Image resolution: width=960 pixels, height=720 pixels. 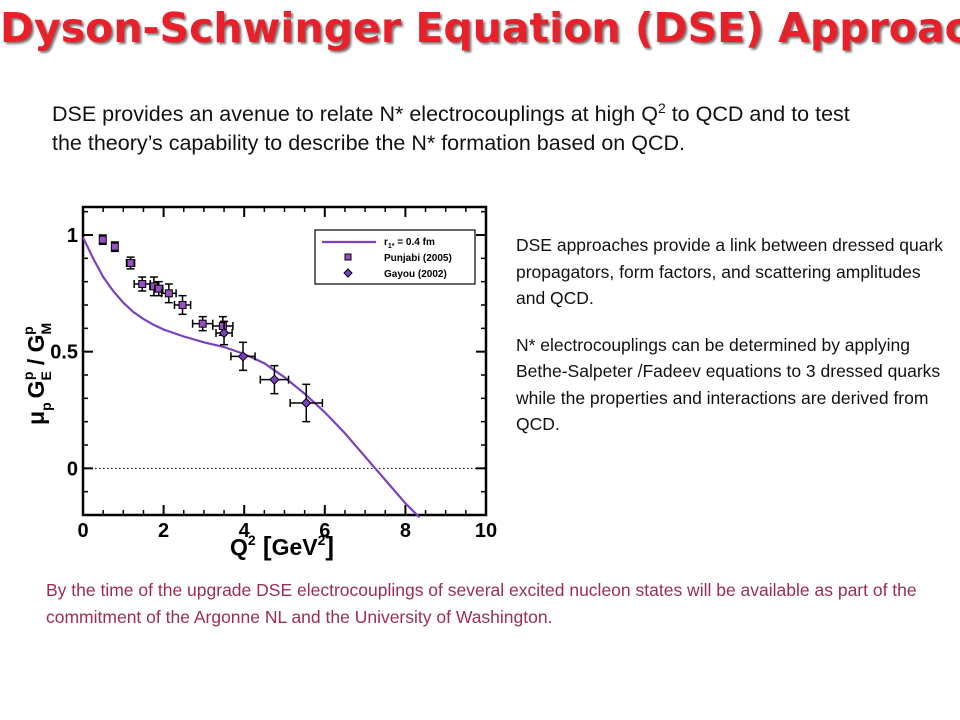 I want to click on x-axis-title: Q2 [GeV2], so click(x=282, y=546).